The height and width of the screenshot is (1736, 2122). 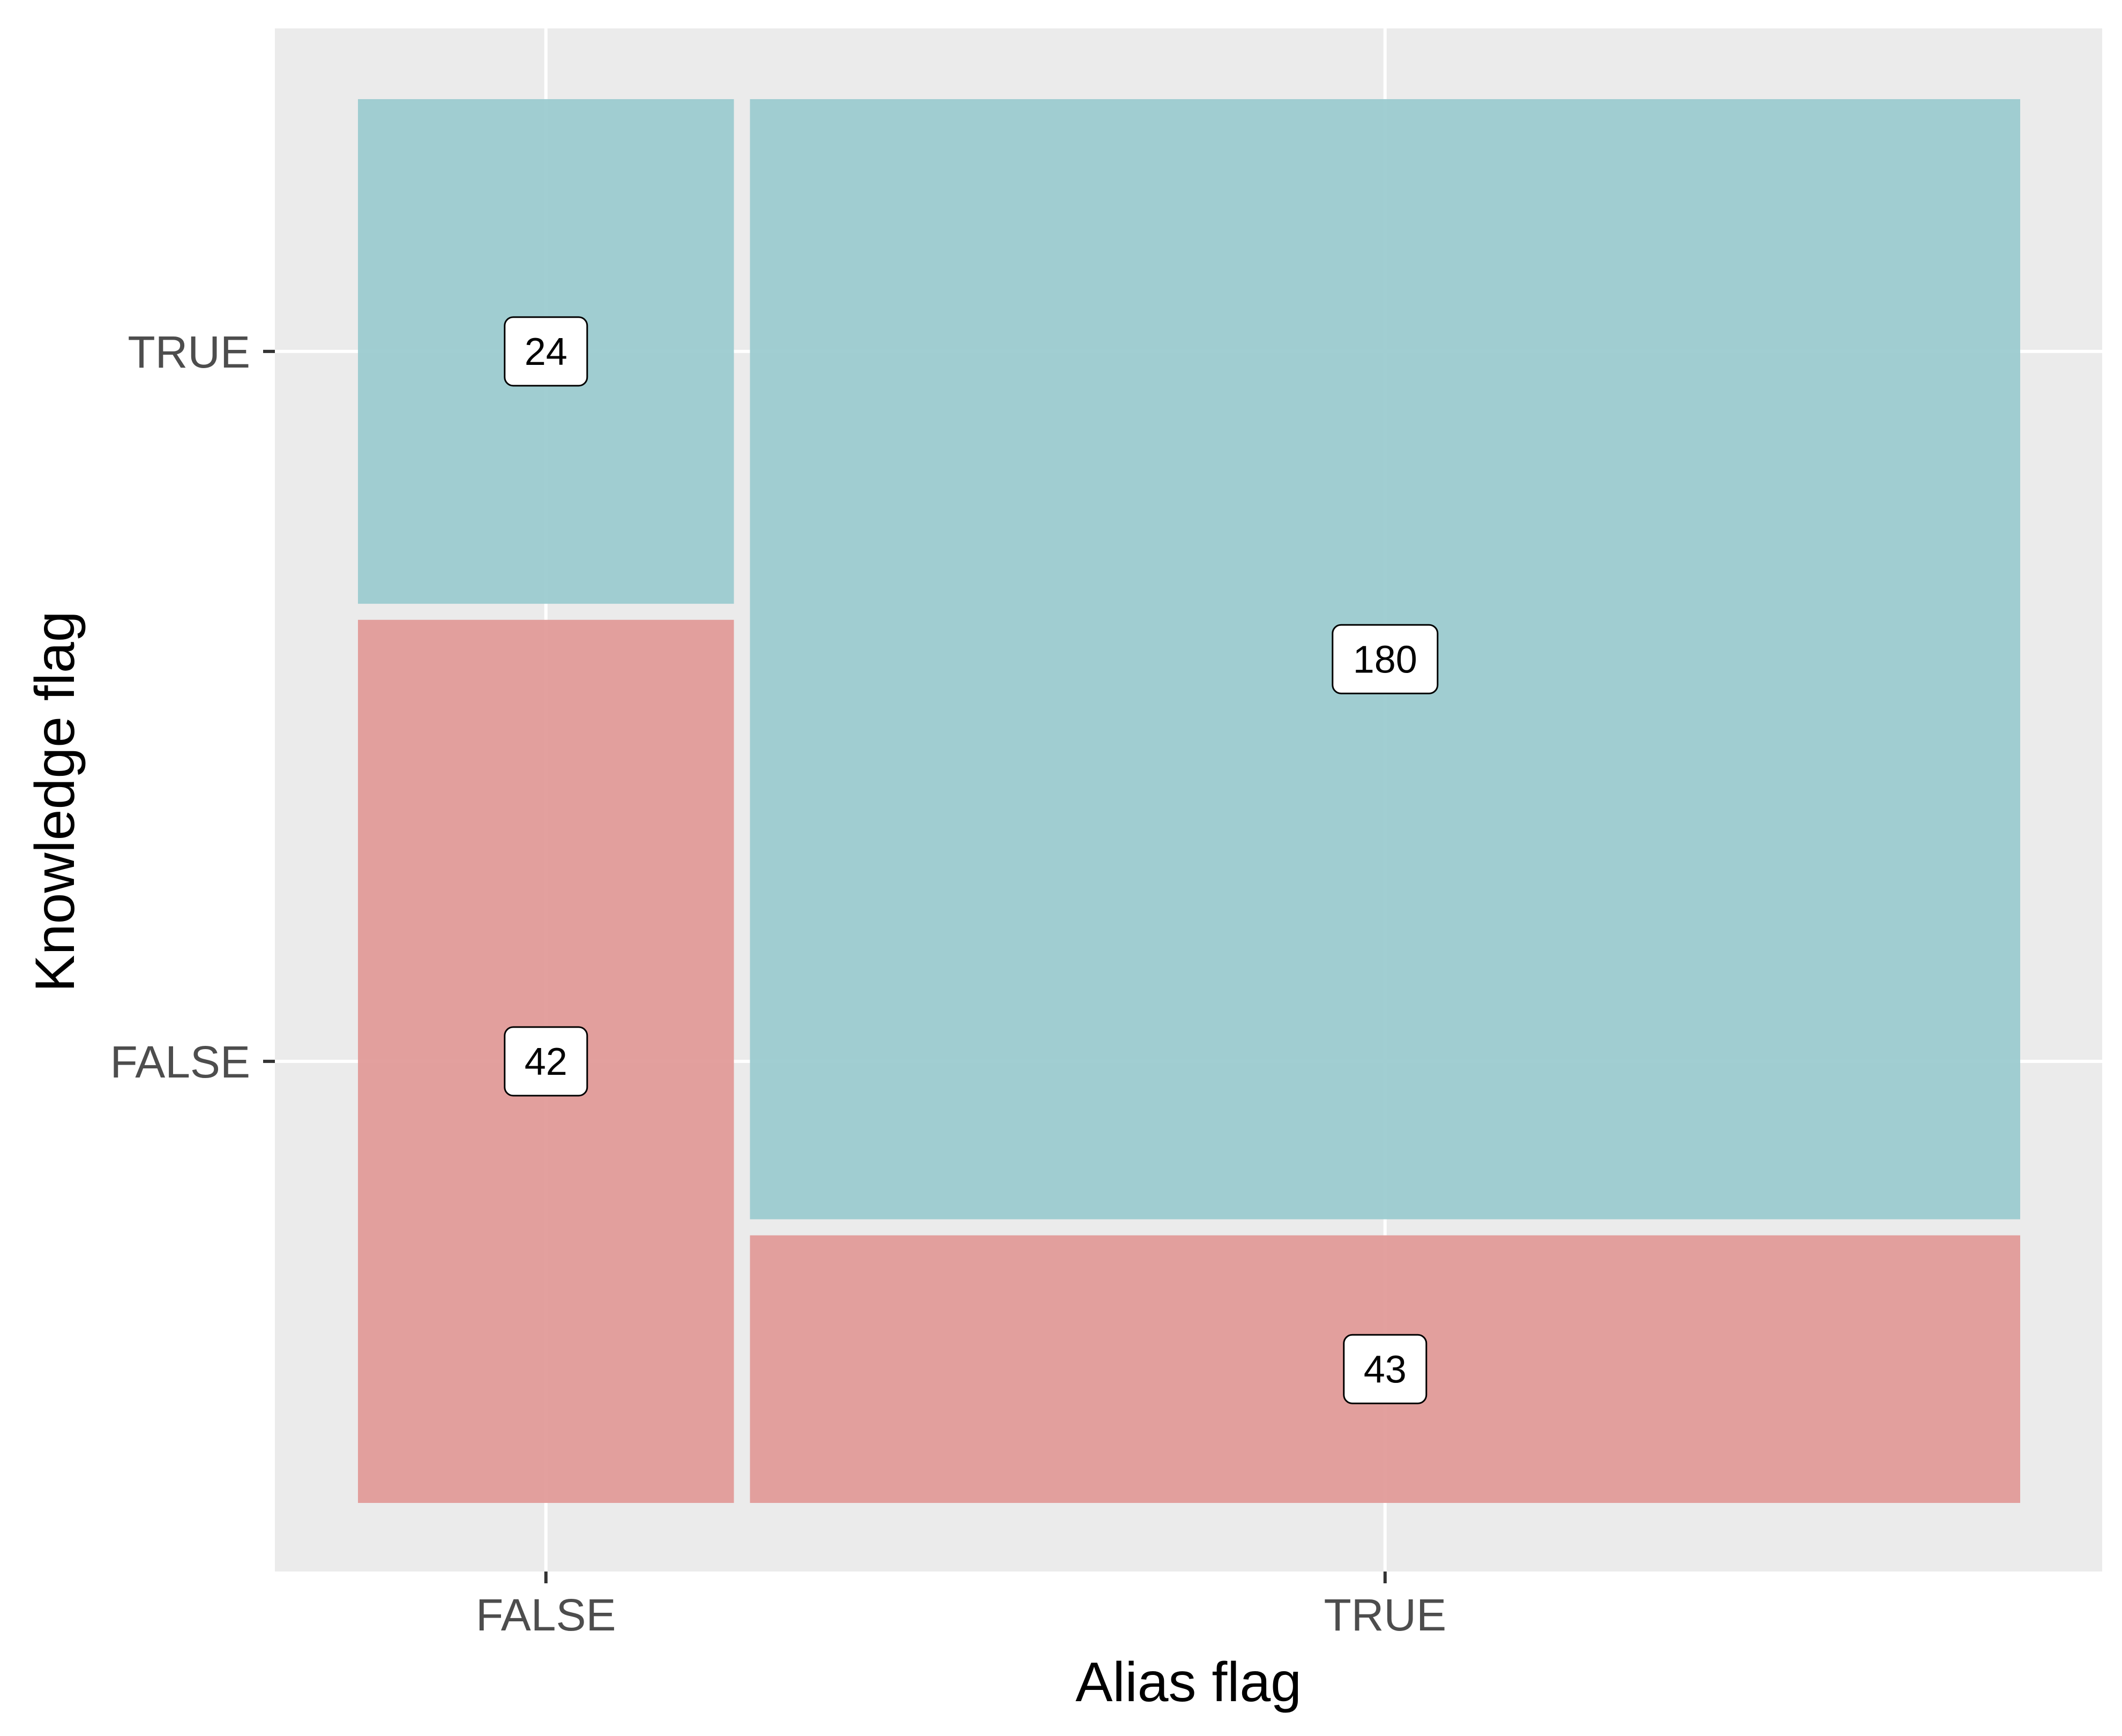 What do you see at coordinates (189, 352) in the screenshot?
I see `y-tick-label-true: TRUE` at bounding box center [189, 352].